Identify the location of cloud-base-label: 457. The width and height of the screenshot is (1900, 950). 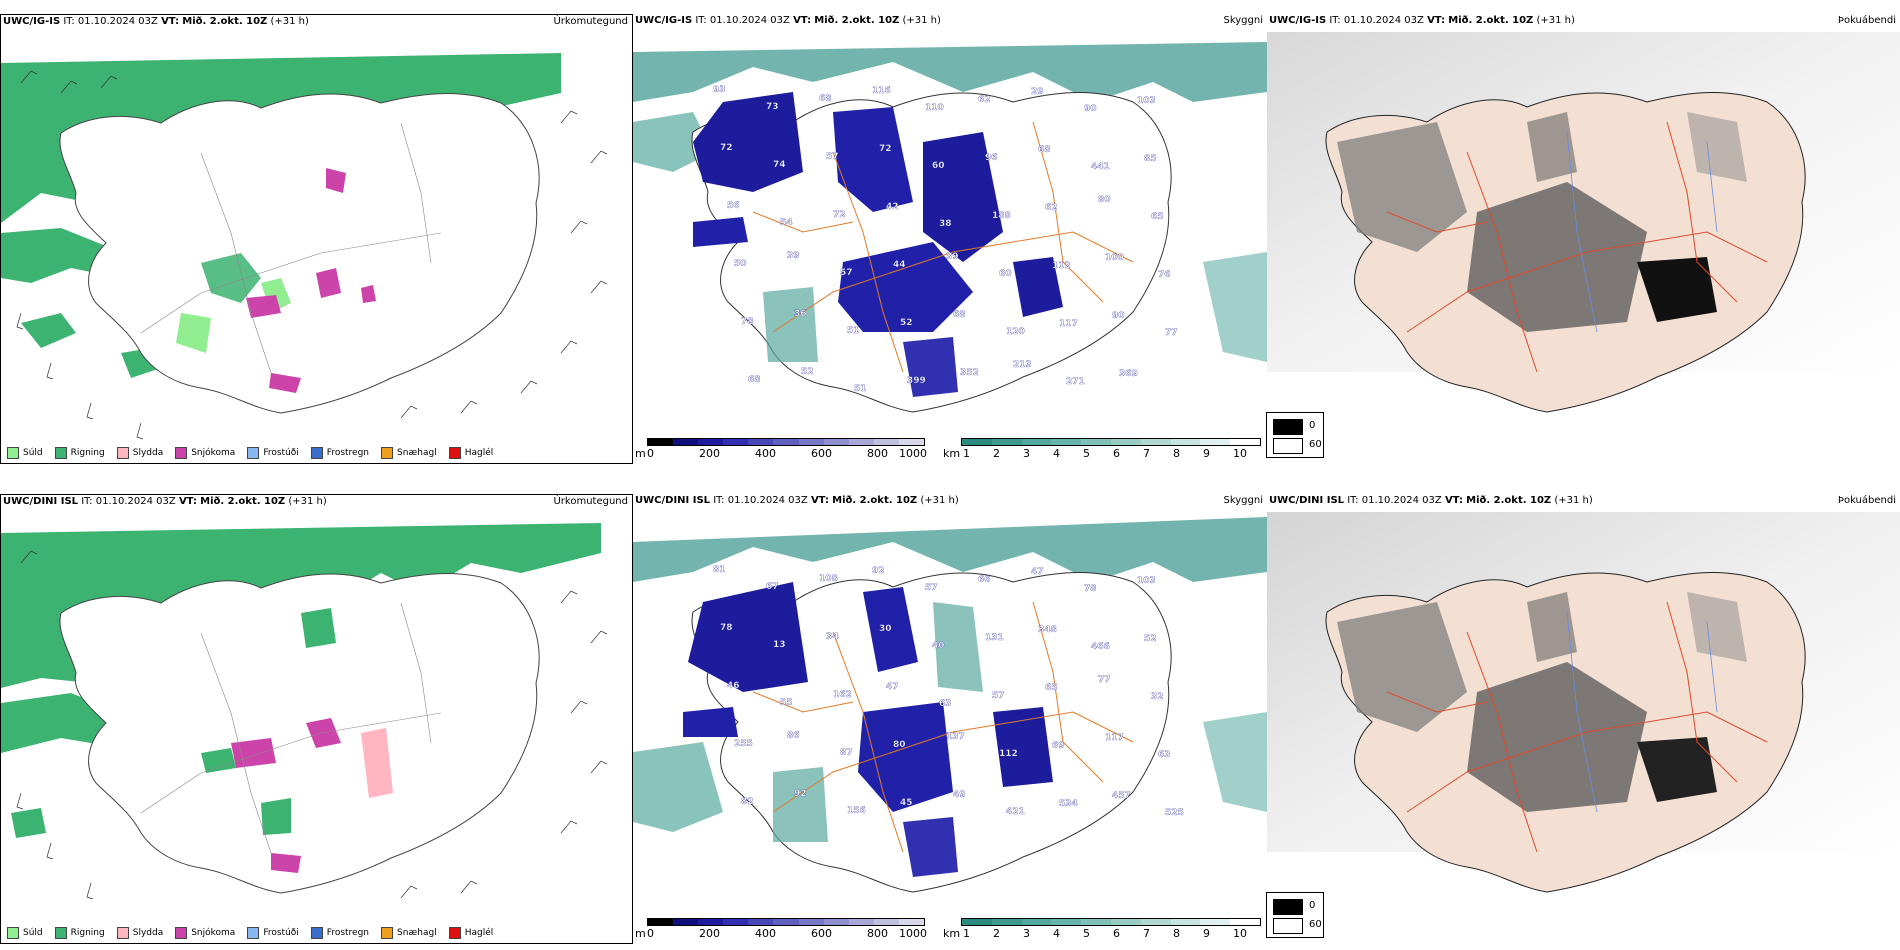
(1121, 796).